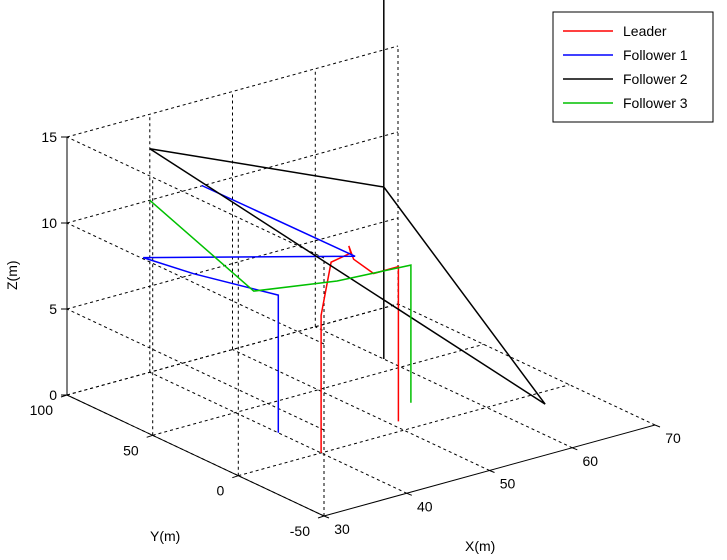 This screenshot has height=560, width=727. I want to click on legend-label: Follower 2, so click(655, 79).